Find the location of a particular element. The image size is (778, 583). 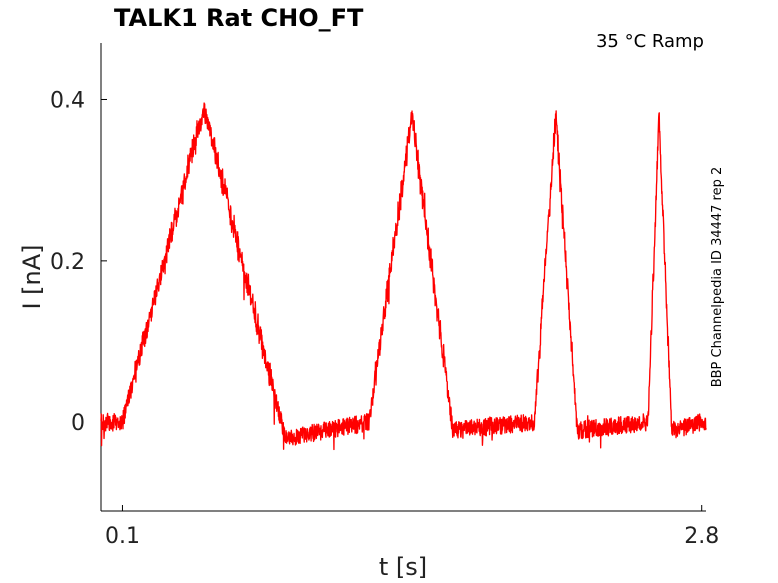

chart-subtitle: 35 °C Ramp is located at coordinates (650, 41).